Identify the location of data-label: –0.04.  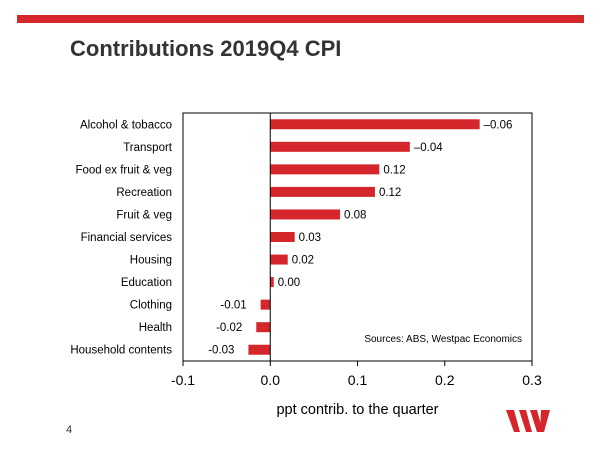
(428, 148).